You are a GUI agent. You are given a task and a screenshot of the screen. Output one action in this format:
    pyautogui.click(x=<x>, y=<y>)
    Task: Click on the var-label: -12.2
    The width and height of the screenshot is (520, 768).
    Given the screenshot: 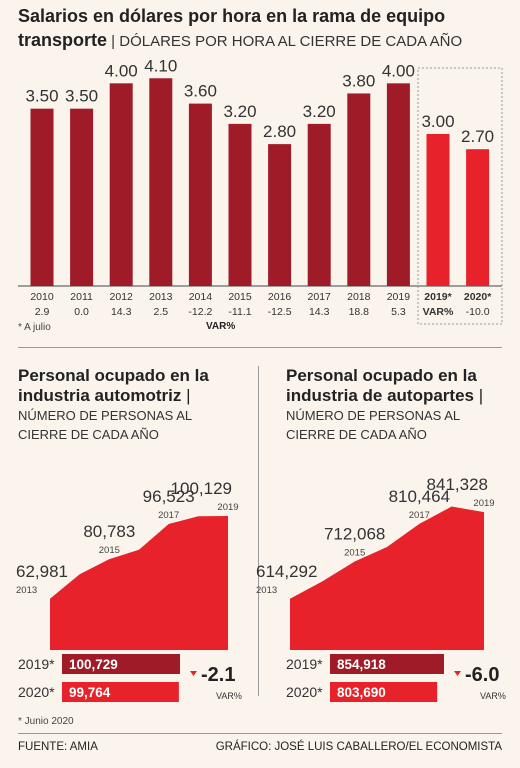 What is the action you would take?
    pyautogui.click(x=200, y=312)
    